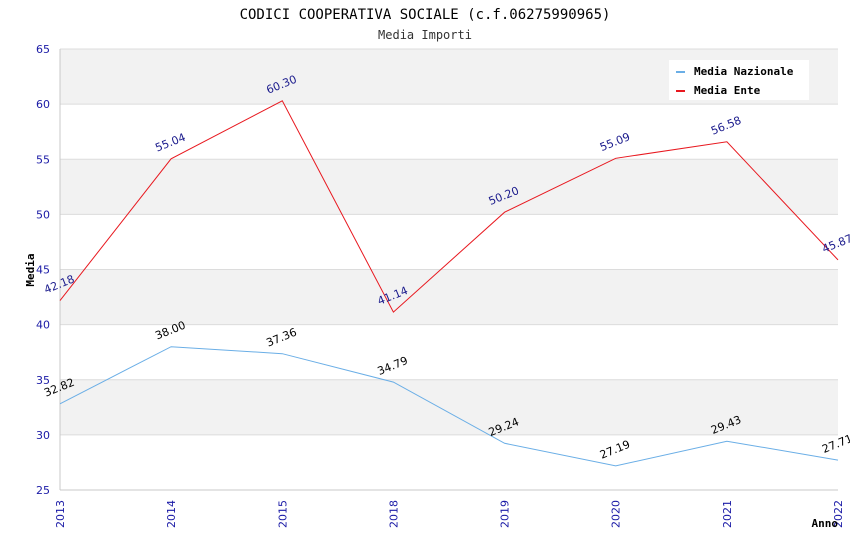 The image size is (850, 550). What do you see at coordinates (727, 514) in the screenshot?
I see `x-tick-label: 2021` at bounding box center [727, 514].